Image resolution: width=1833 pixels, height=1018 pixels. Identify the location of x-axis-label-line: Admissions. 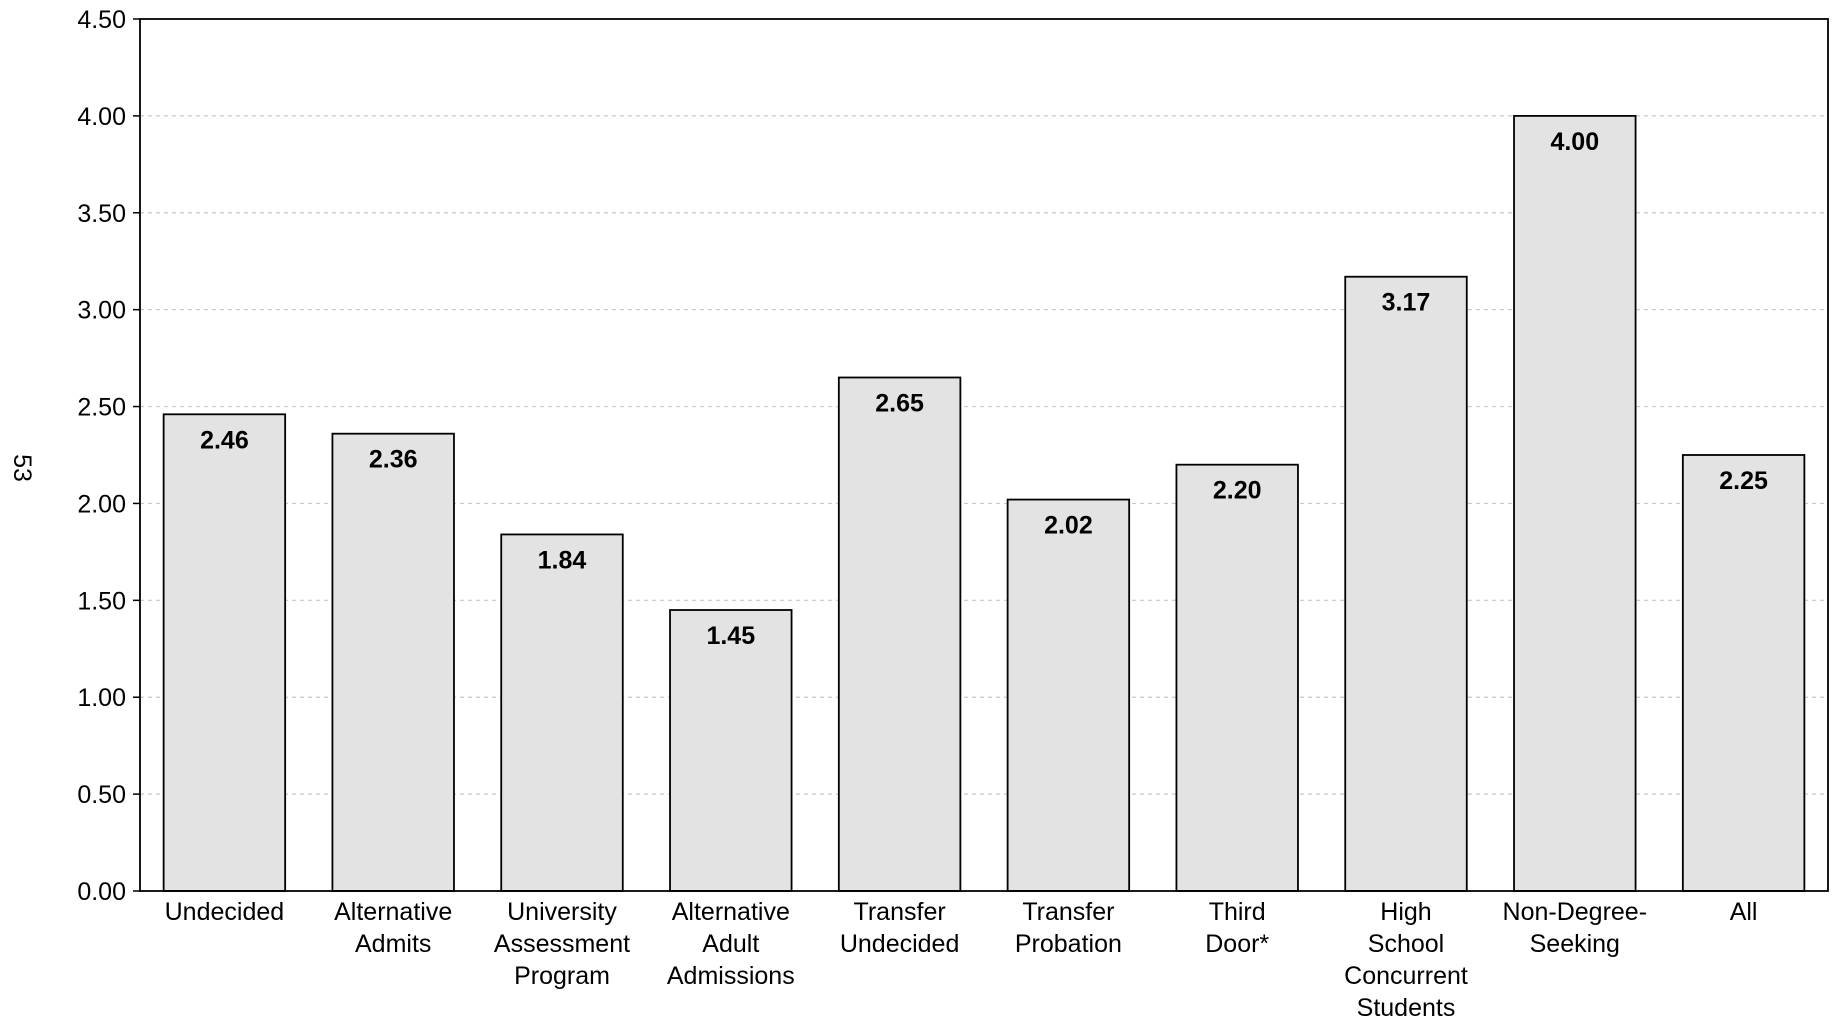
(731, 976).